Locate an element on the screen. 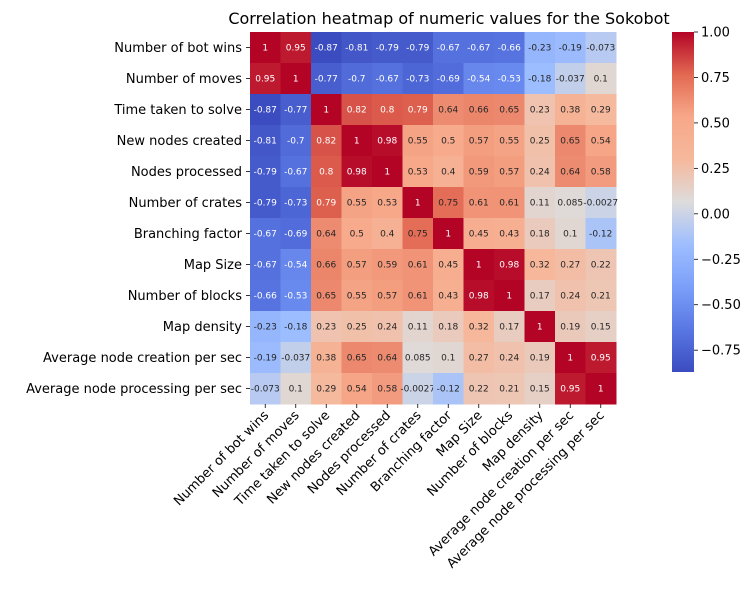 The width and height of the screenshot is (752, 594). cell-value-label: 0.19 is located at coordinates (570, 328).